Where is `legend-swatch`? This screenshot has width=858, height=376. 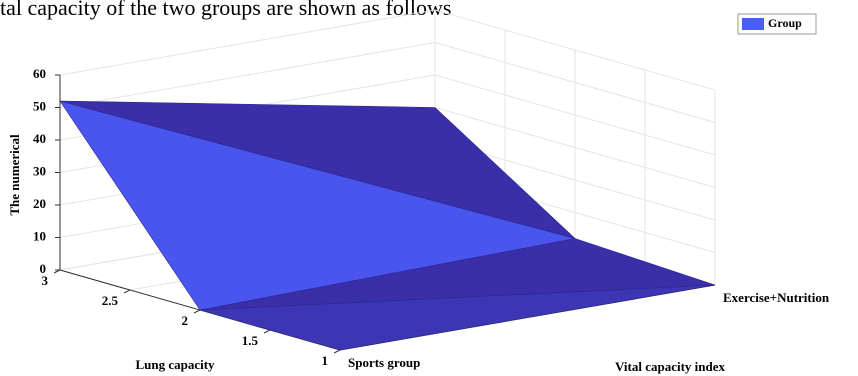
legend-swatch is located at coordinates (753, 24).